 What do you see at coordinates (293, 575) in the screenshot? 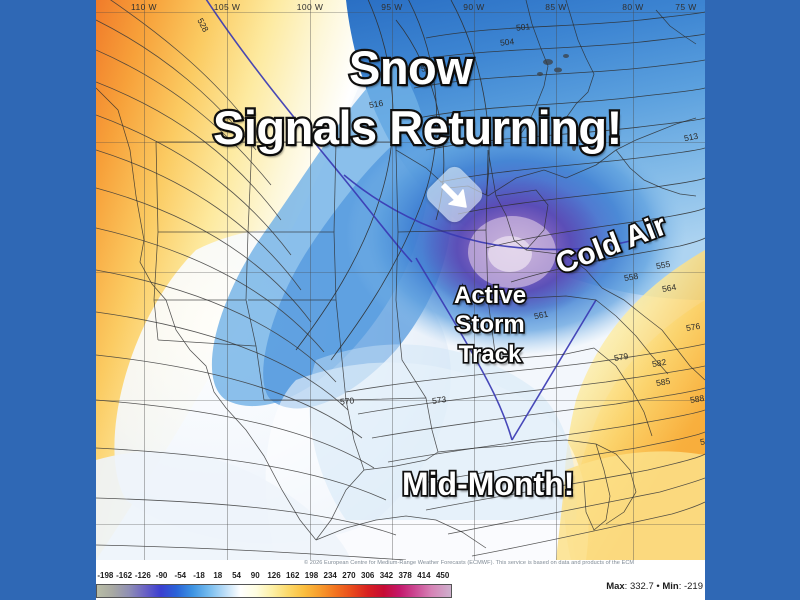
I see `colorbar-tick: 162` at bounding box center [293, 575].